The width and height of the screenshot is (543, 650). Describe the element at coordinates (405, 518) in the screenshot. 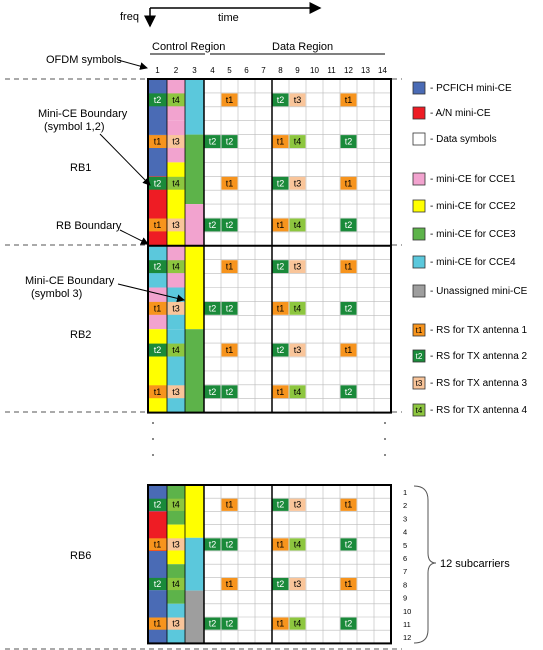

I see `subcarrier-number: 3` at that location.